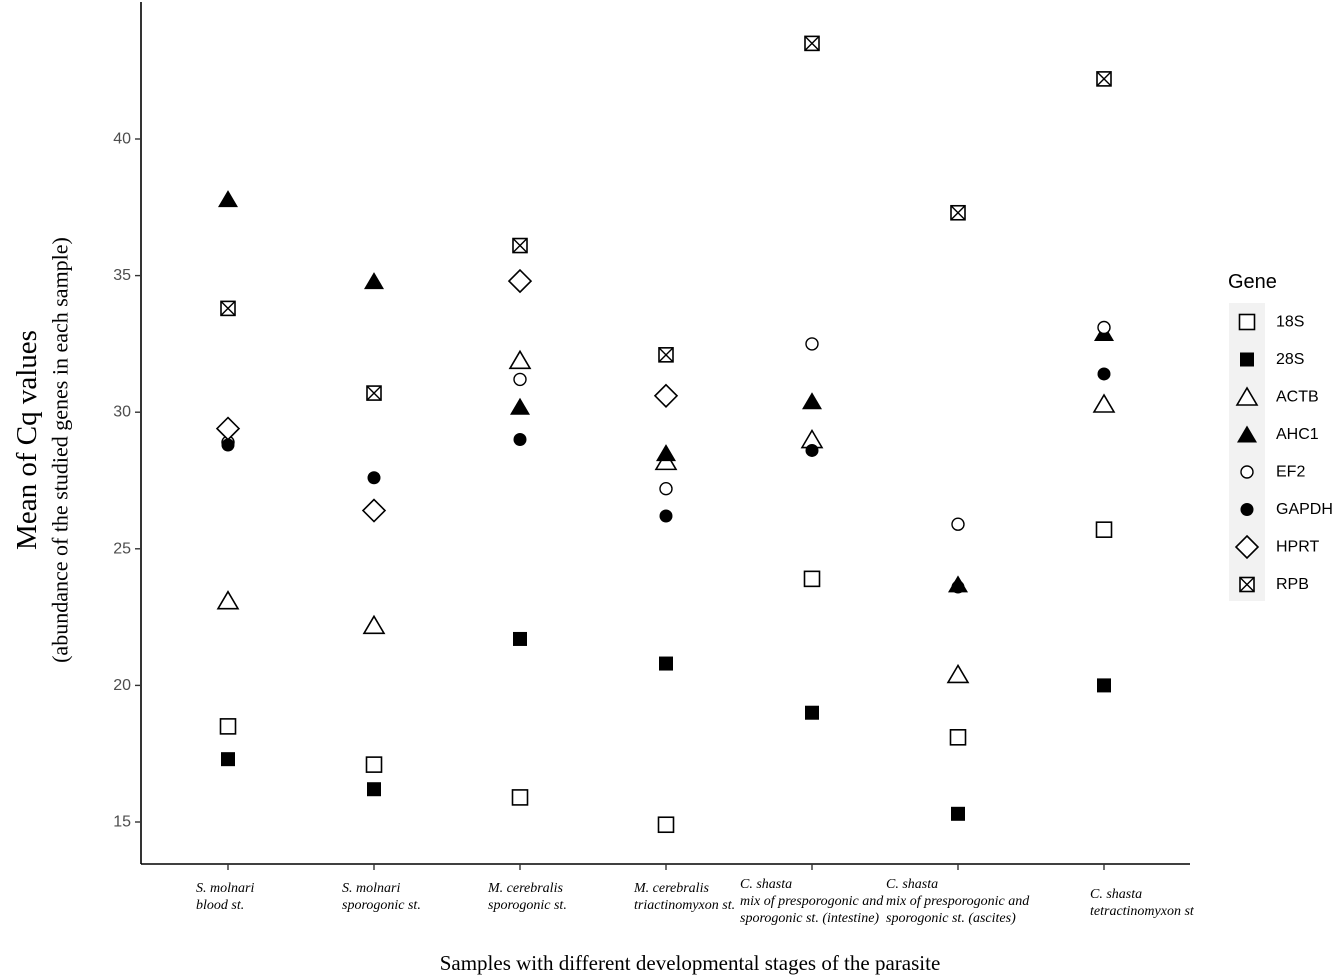  I want to click on x-tick-label: C. shasta tetractinomyxon st, so click(1142, 903).